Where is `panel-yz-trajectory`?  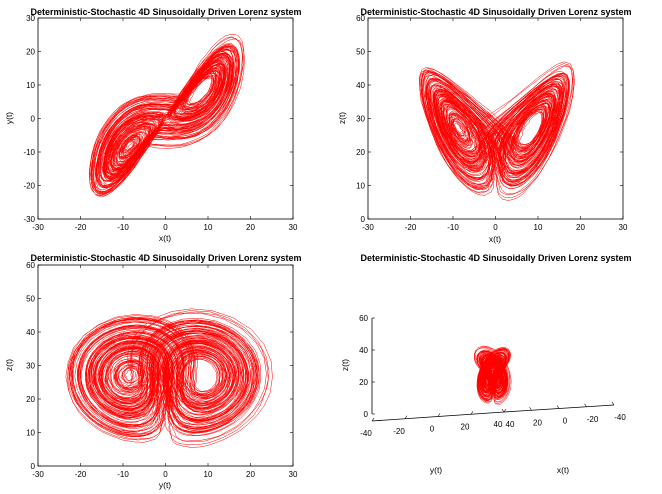 panel-yz-trajectory is located at coordinates (169, 378).